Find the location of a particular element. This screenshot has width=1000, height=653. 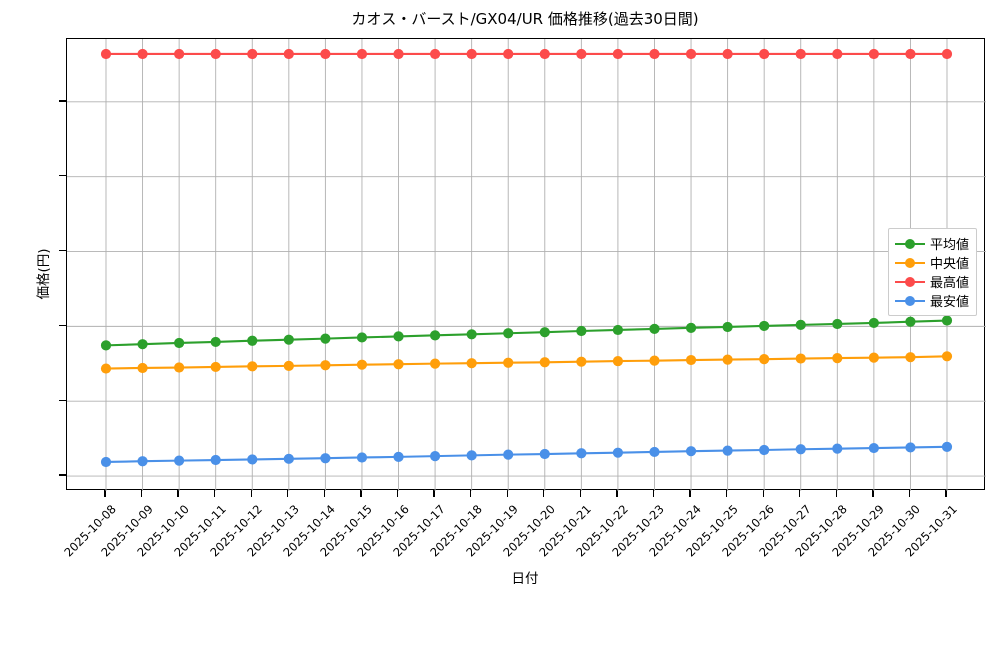

legend-item-1: 中央値 is located at coordinates (932, 262).